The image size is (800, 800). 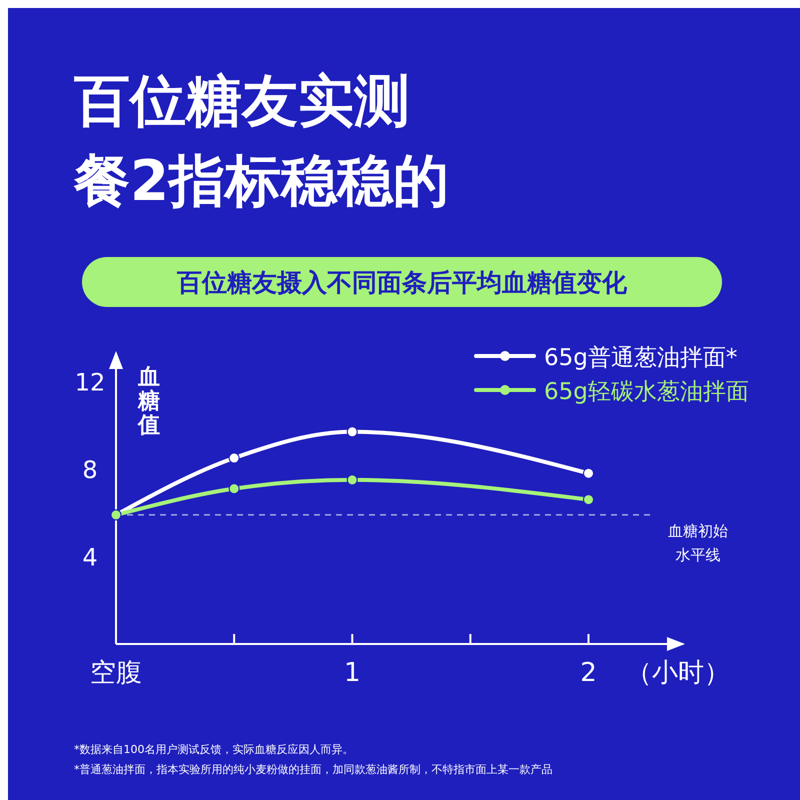 What do you see at coordinates (641, 358) in the screenshot?
I see `legend-label: 65g普通葱油拌面*` at bounding box center [641, 358].